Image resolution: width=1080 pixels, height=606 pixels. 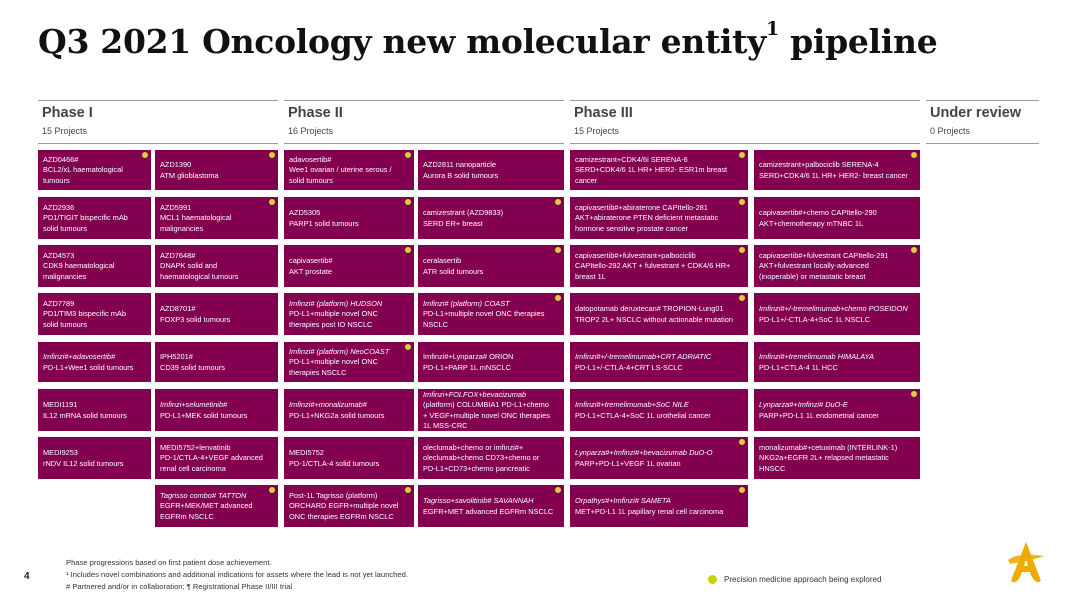 I want to click on pipeline-card: IPH5201# CD39 solid tumours, so click(x=216, y=362).